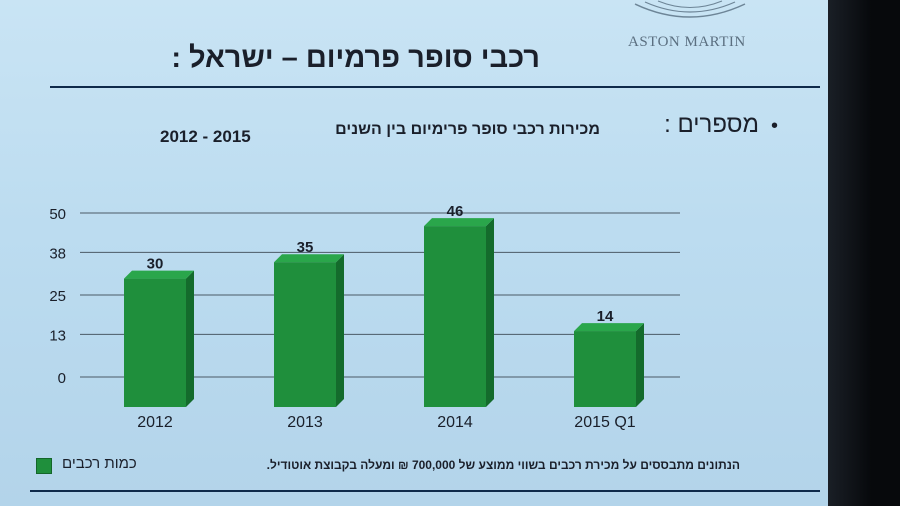  Describe the element at coordinates (205, 136) in the screenshot. I see `chart-title-years: 2012 - 2015` at that location.